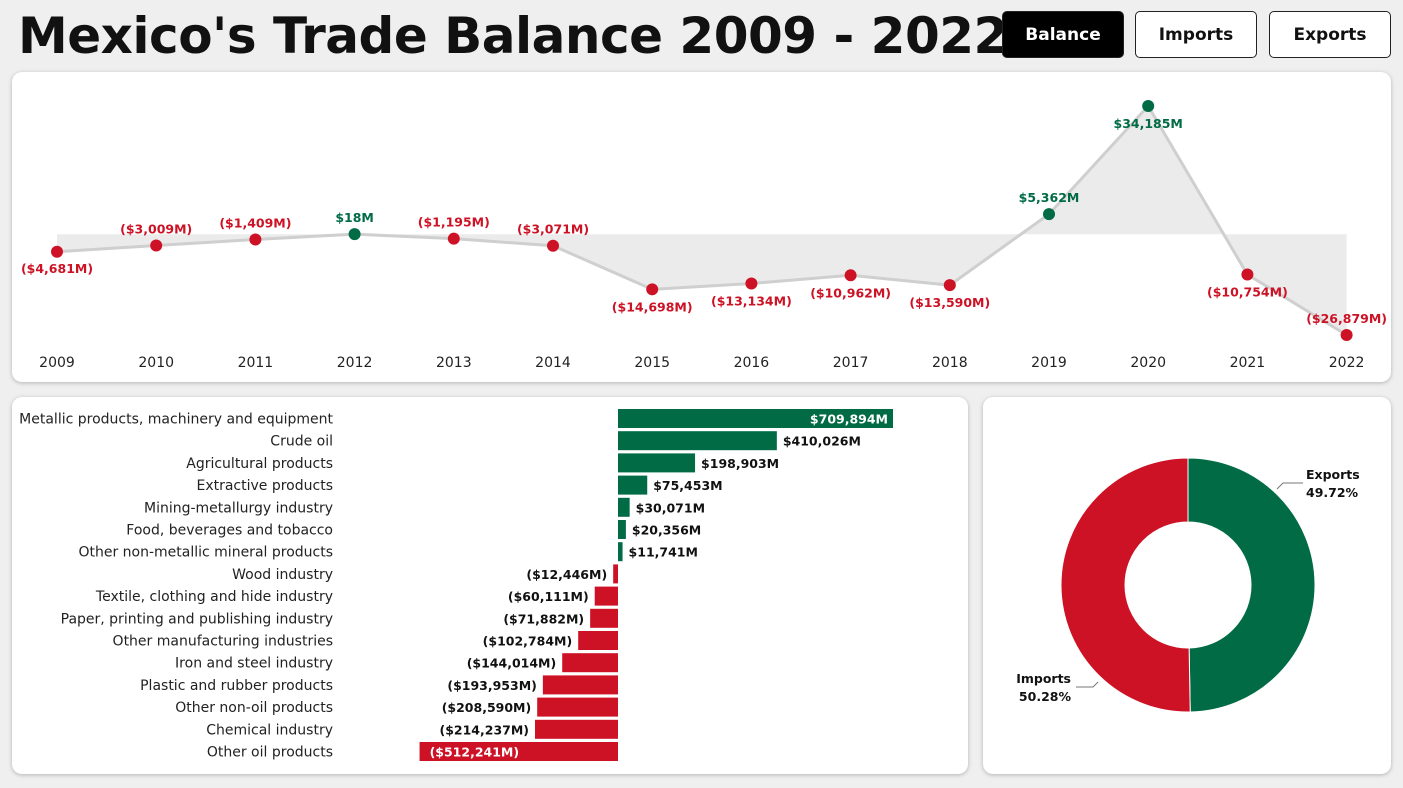 The image size is (1403, 788). What do you see at coordinates (666, 530) in the screenshot?
I see `bar-value-label: $20,356M` at bounding box center [666, 530].